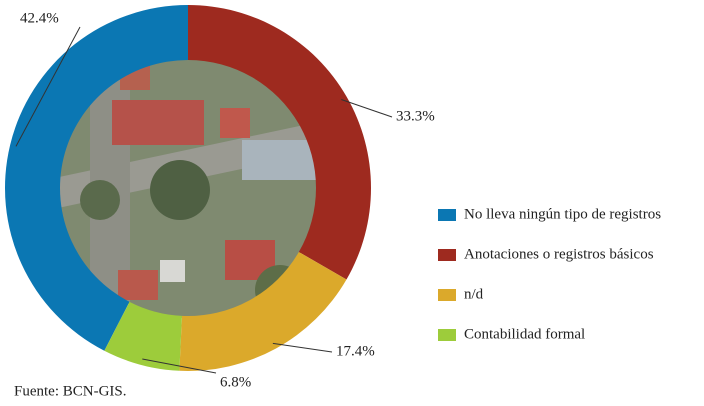 The width and height of the screenshot is (704, 406). What do you see at coordinates (562, 214) in the screenshot?
I see `legend-label: No lleva ningún tipo de registros` at bounding box center [562, 214].